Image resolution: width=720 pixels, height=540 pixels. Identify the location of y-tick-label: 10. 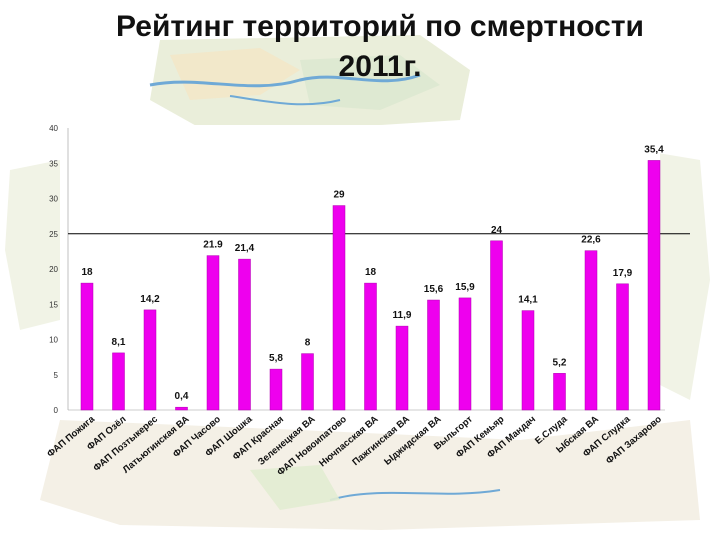
(53, 340).